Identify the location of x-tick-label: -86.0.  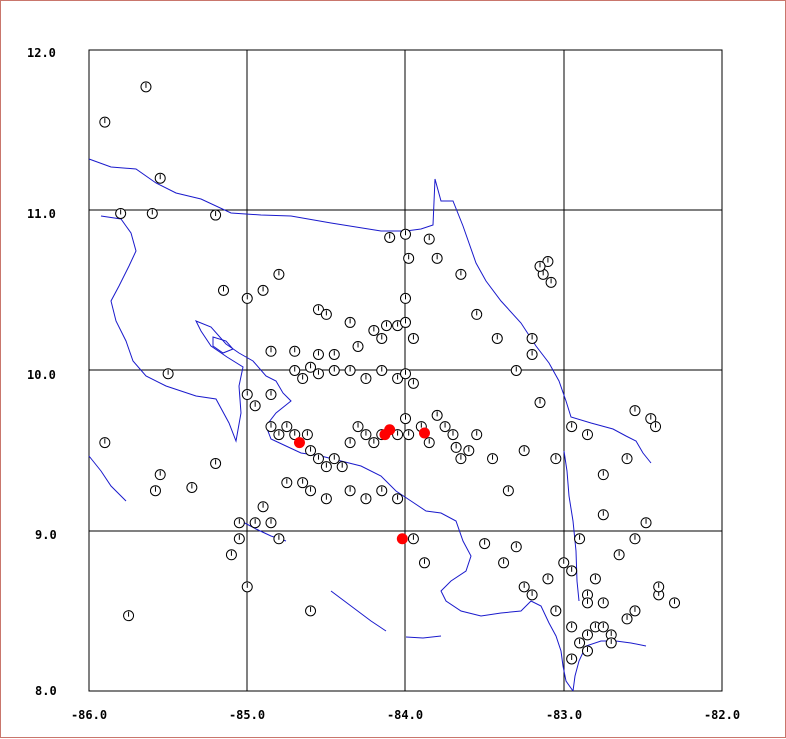
(89, 715).